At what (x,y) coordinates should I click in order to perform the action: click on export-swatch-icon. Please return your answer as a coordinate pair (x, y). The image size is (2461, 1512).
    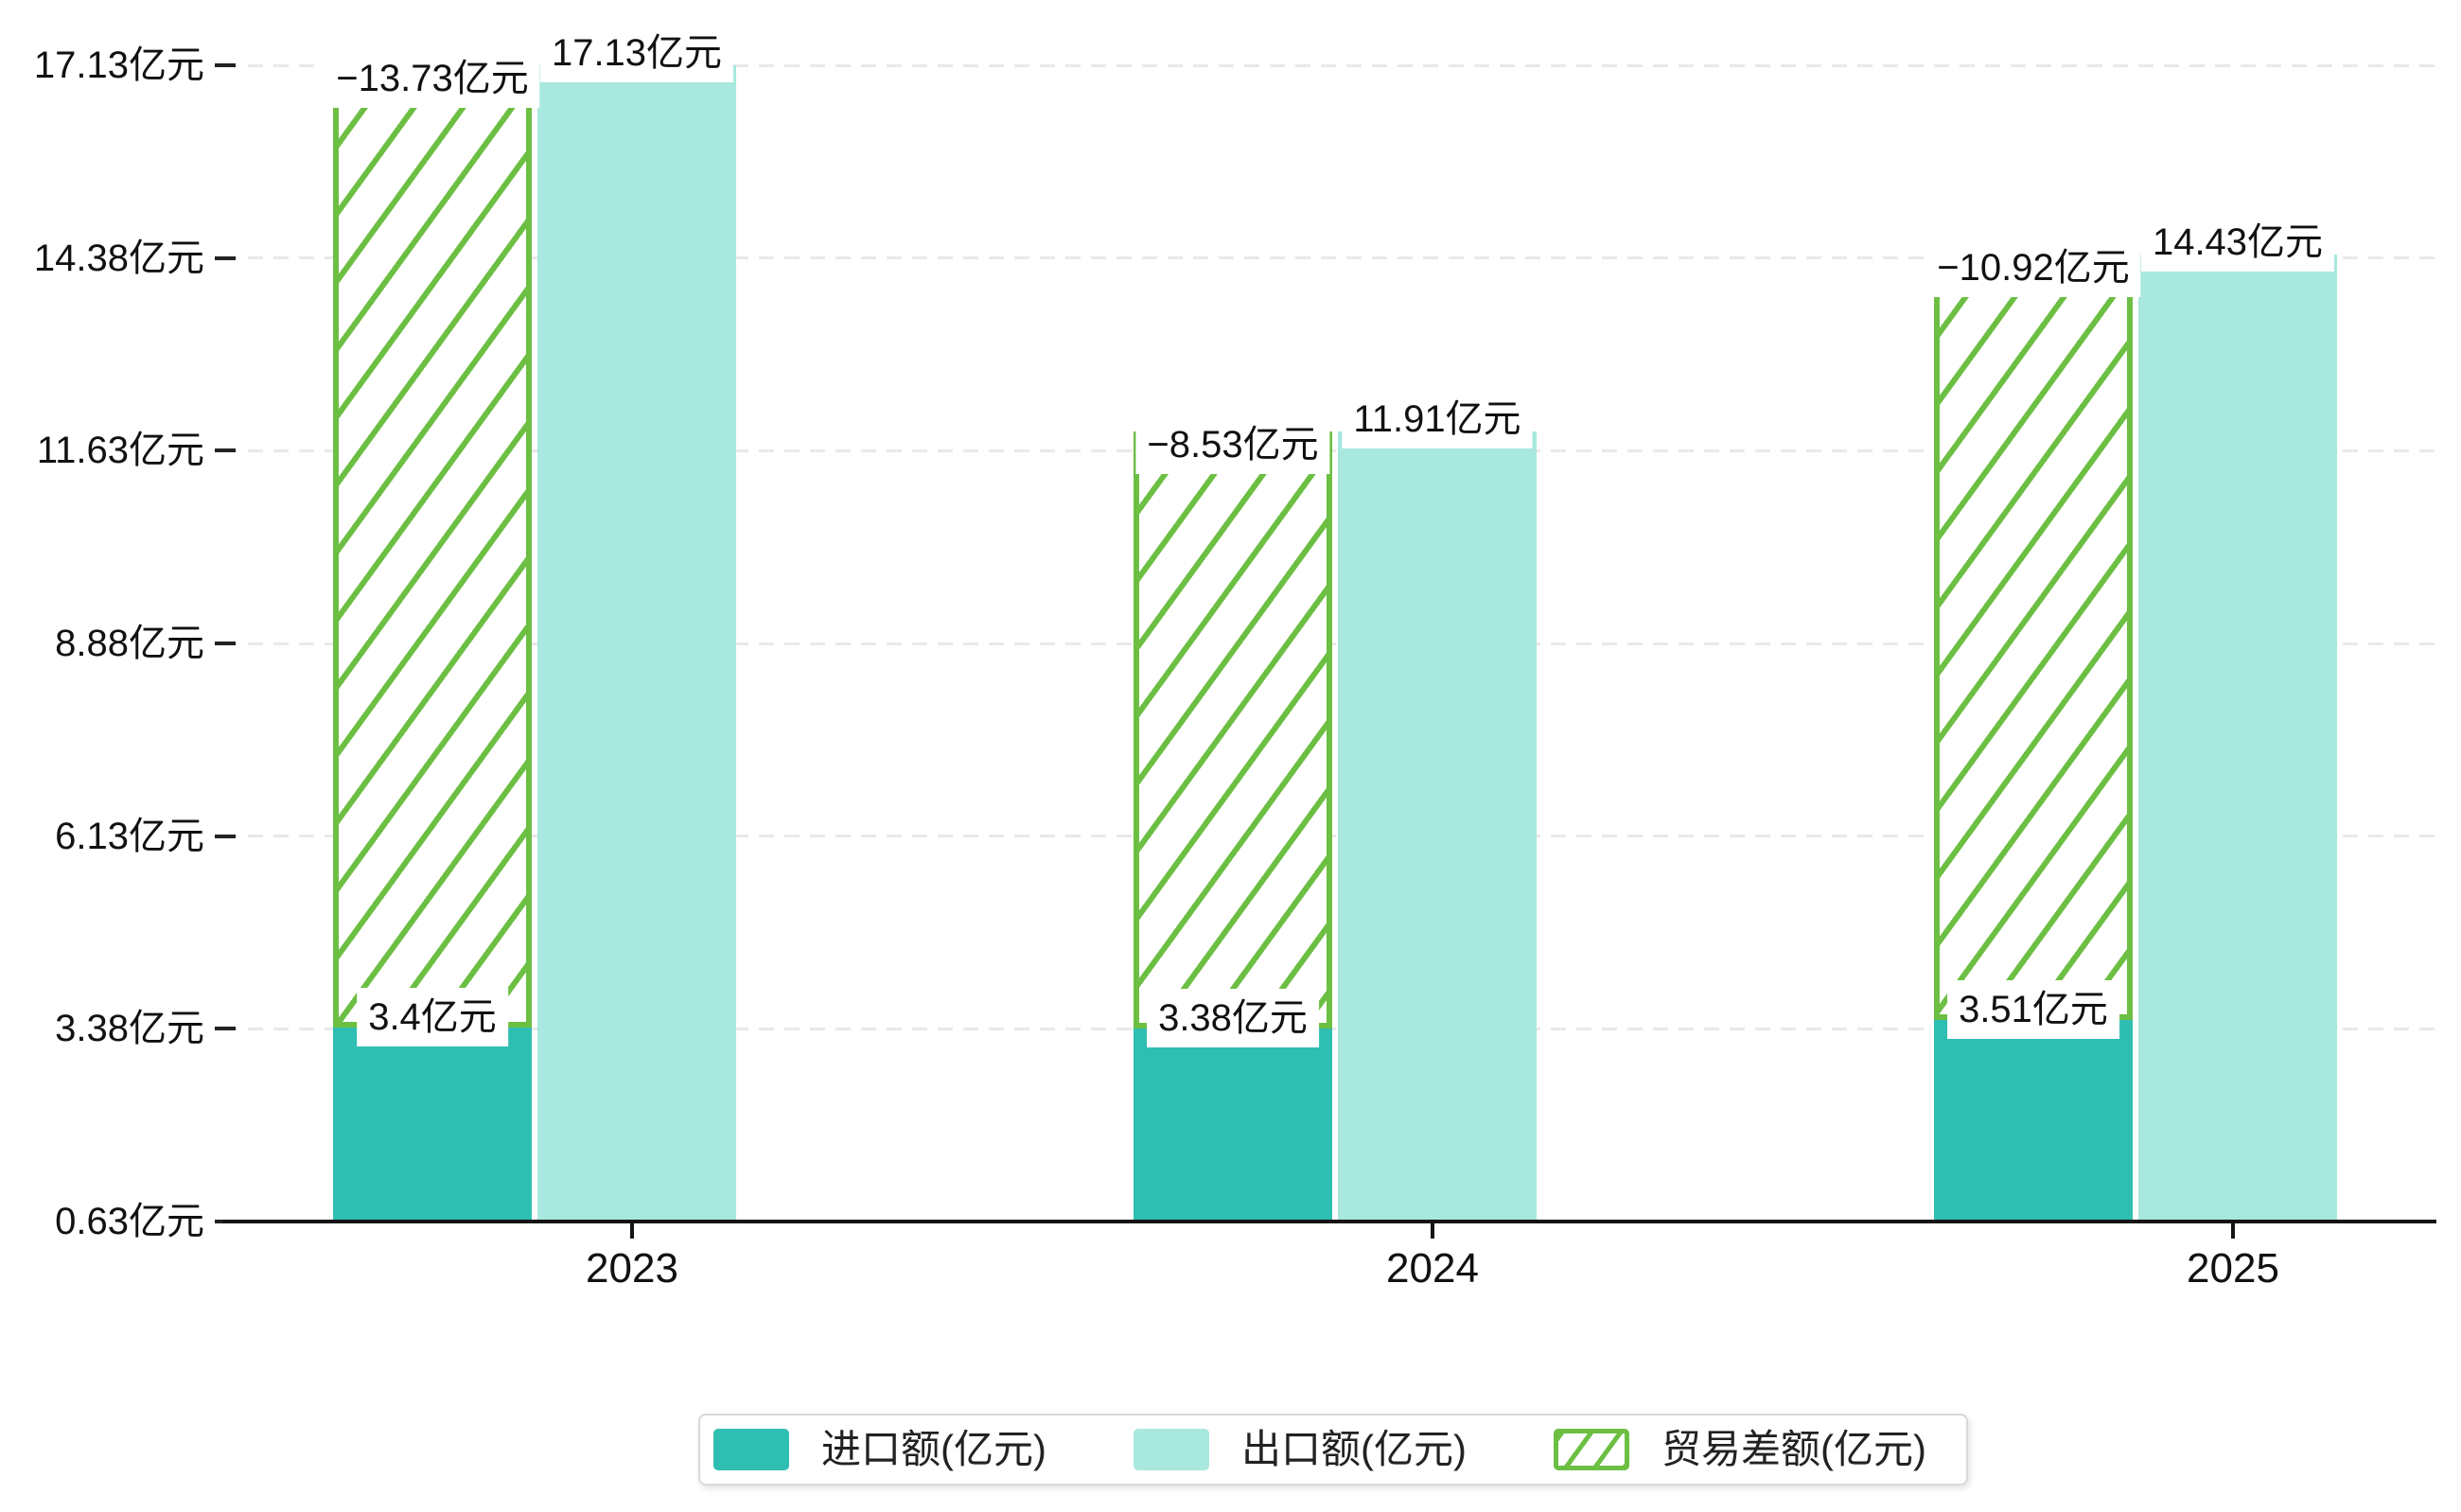
    Looking at the image, I should click on (1171, 1449).